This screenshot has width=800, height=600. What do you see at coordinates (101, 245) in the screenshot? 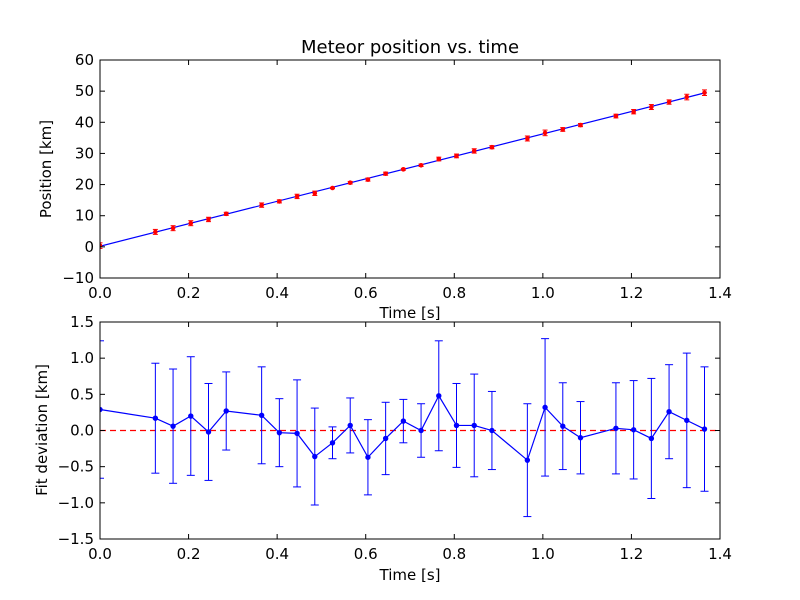
I see `position-errorbar` at bounding box center [101, 245].